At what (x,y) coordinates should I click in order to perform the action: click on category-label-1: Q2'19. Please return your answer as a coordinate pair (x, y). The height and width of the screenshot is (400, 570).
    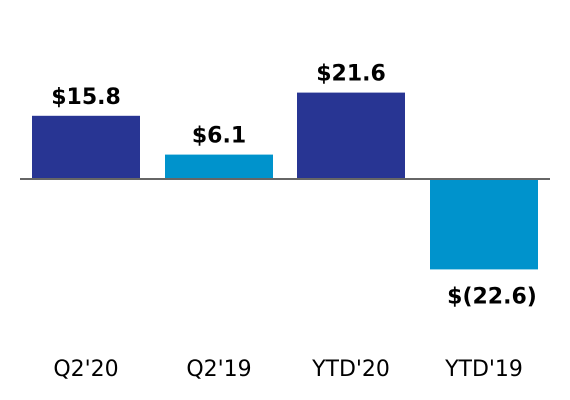
    Looking at the image, I should click on (218, 369).